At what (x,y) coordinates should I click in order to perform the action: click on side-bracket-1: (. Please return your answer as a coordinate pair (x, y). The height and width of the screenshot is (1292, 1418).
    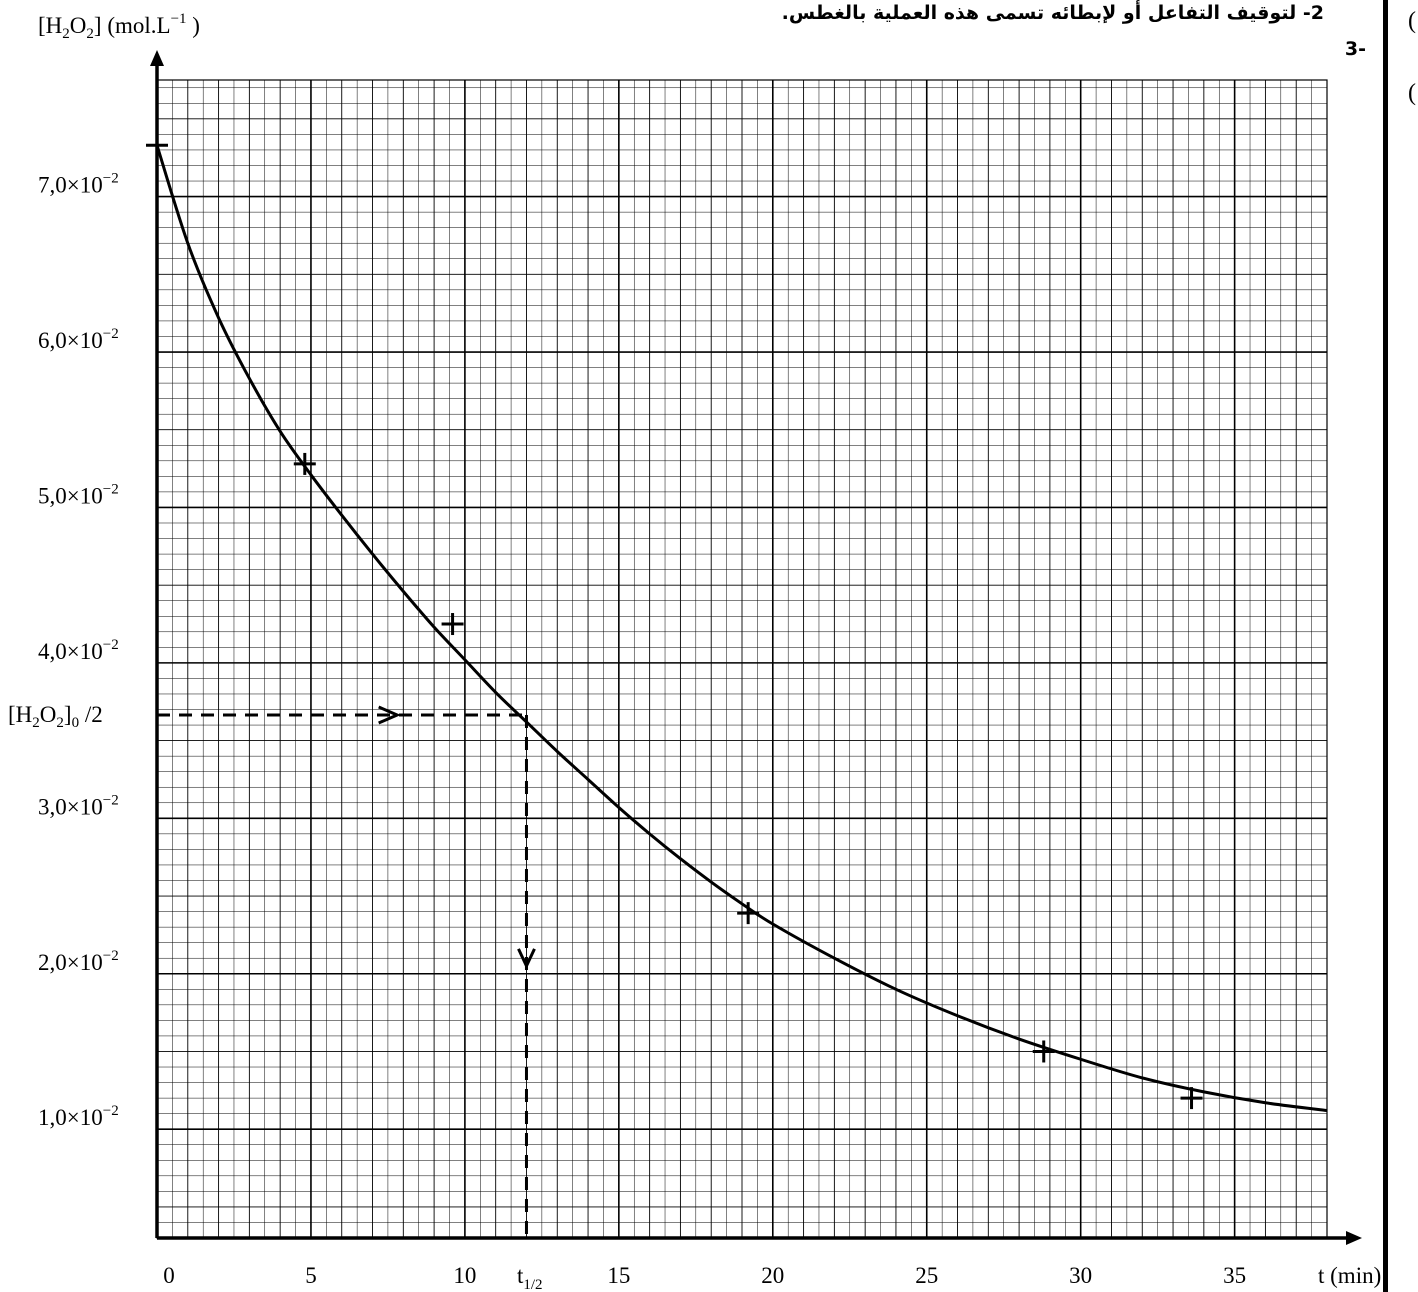
    Looking at the image, I should click on (1412, 21).